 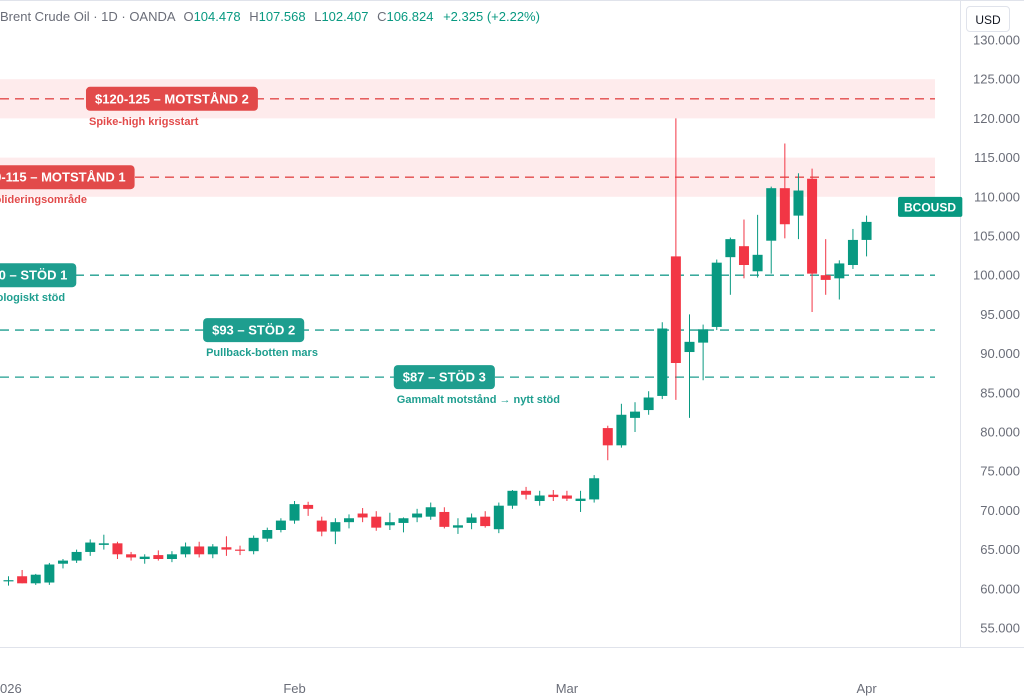 I want to click on level-sublabel-2: Psykologiskt stöd, so click(x=32, y=298).